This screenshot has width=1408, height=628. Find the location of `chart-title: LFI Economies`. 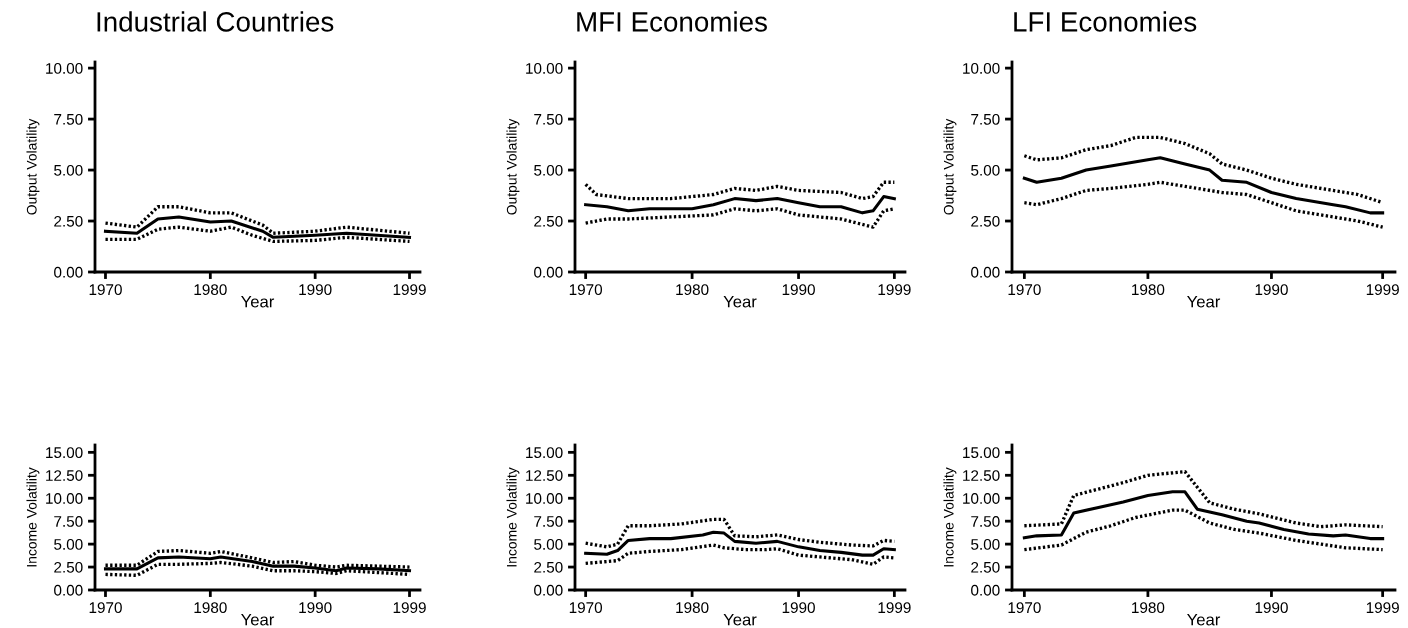

chart-title: LFI Economies is located at coordinates (1105, 21).